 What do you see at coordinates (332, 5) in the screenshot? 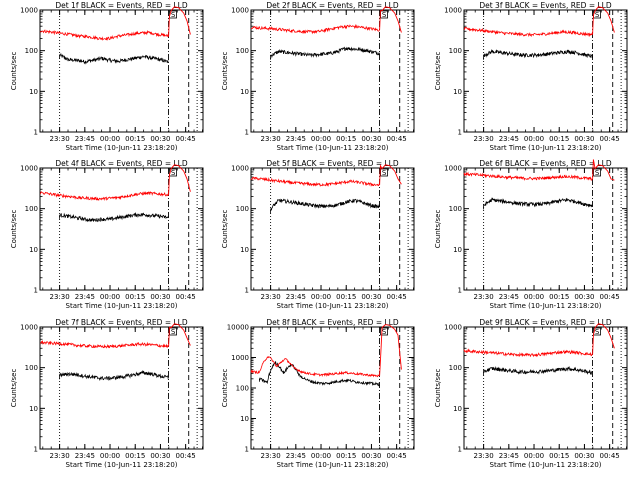
I see `panel-title: Det 2f BLACK = Events, RED = LLD` at bounding box center [332, 5].